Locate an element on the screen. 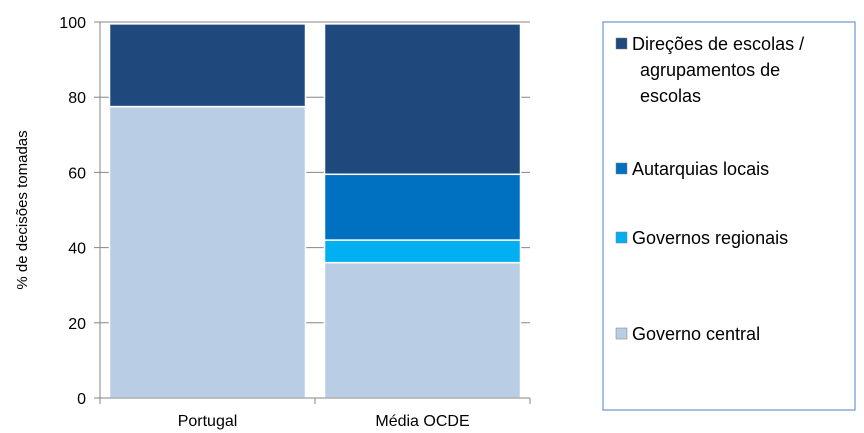 The width and height of the screenshot is (864, 433). y-tick-labels: 0 20 40 60 80 100 is located at coordinates (72, 211).